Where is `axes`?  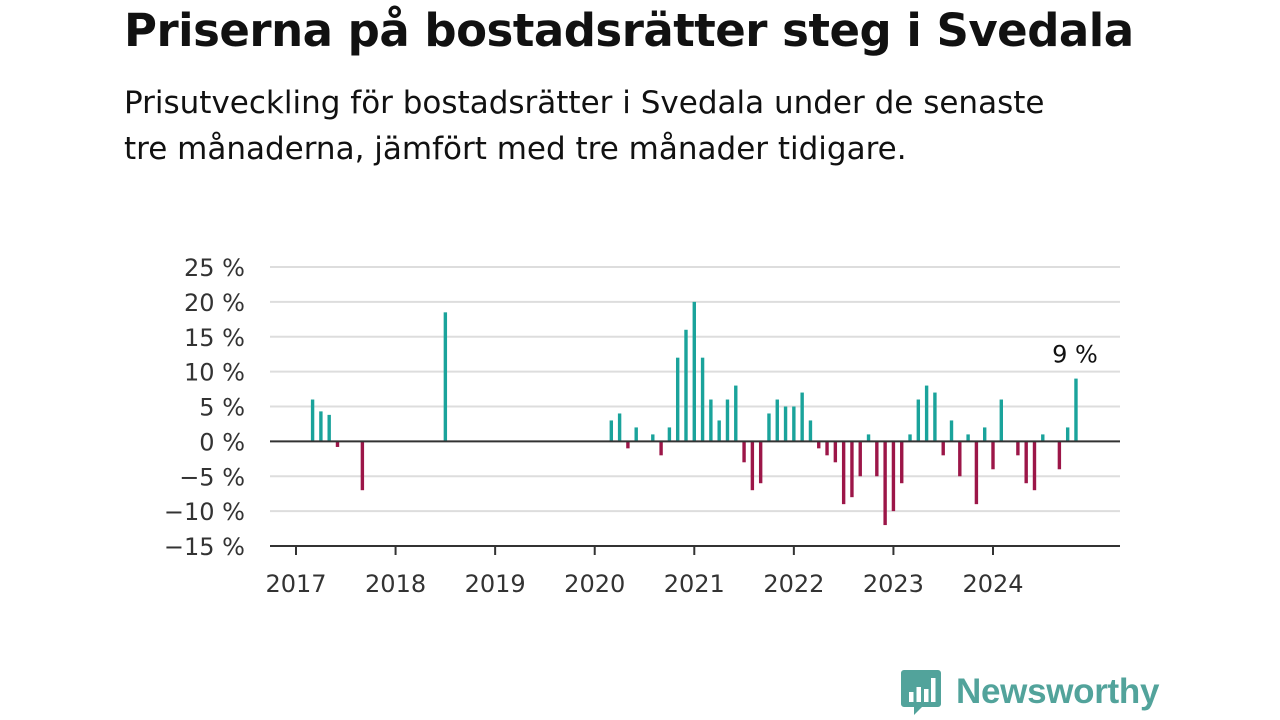 axes is located at coordinates (695, 497).